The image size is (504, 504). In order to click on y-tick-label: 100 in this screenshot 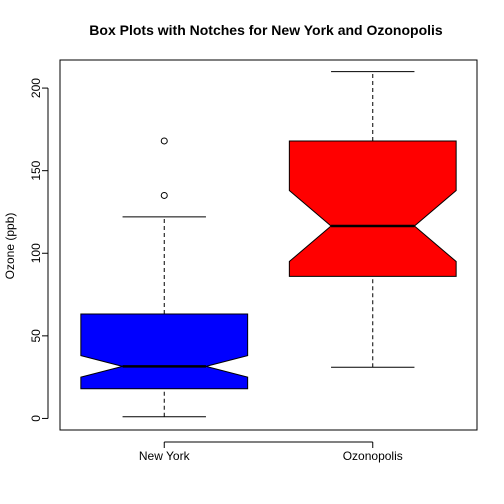, I will do `click(36, 253)`.